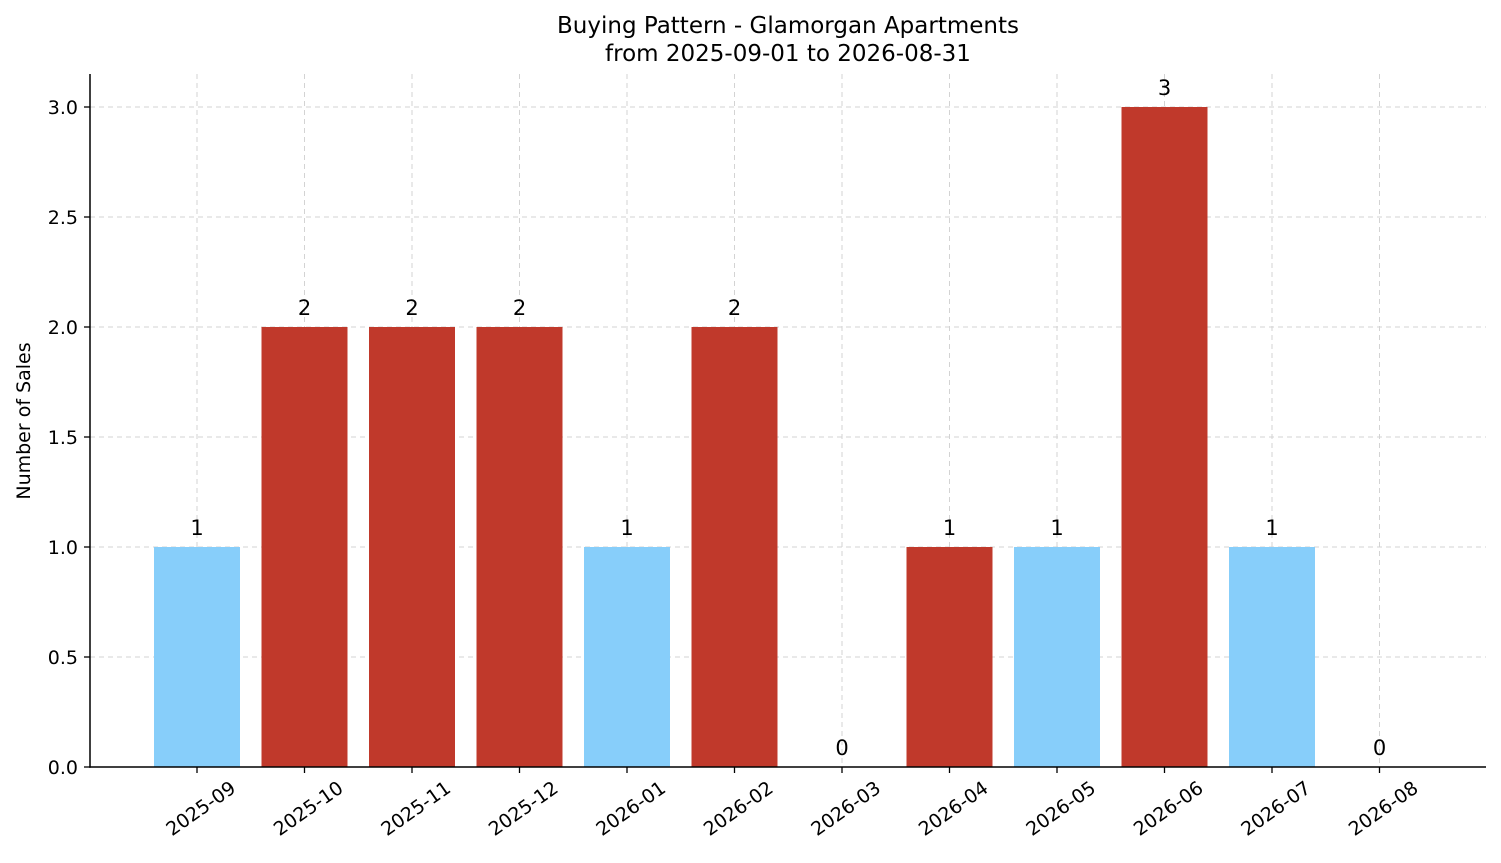 The width and height of the screenshot is (1501, 863). I want to click on y-tick-label: 1.5, so click(63, 438).